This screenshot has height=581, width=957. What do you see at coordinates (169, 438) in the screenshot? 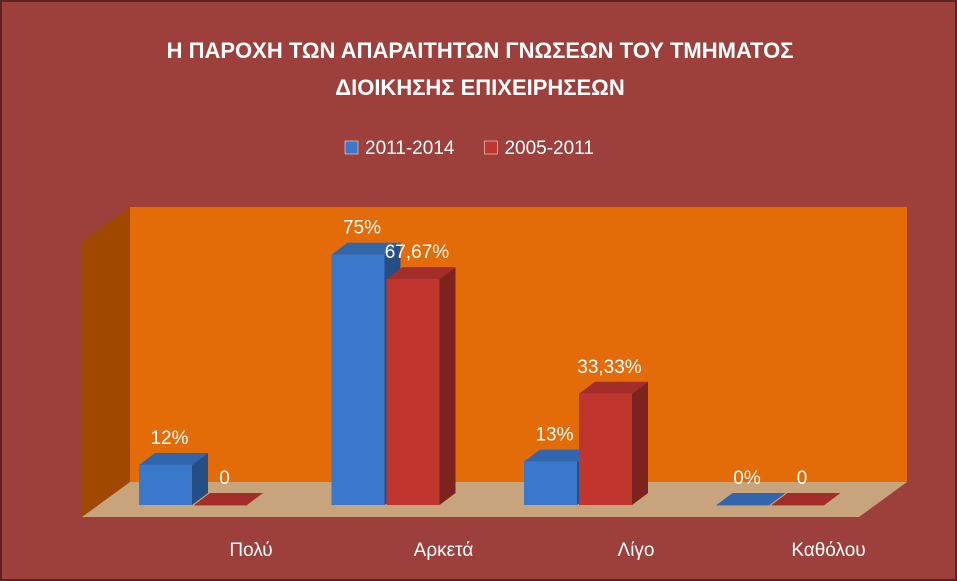
I see `value-label: 12%` at bounding box center [169, 438].